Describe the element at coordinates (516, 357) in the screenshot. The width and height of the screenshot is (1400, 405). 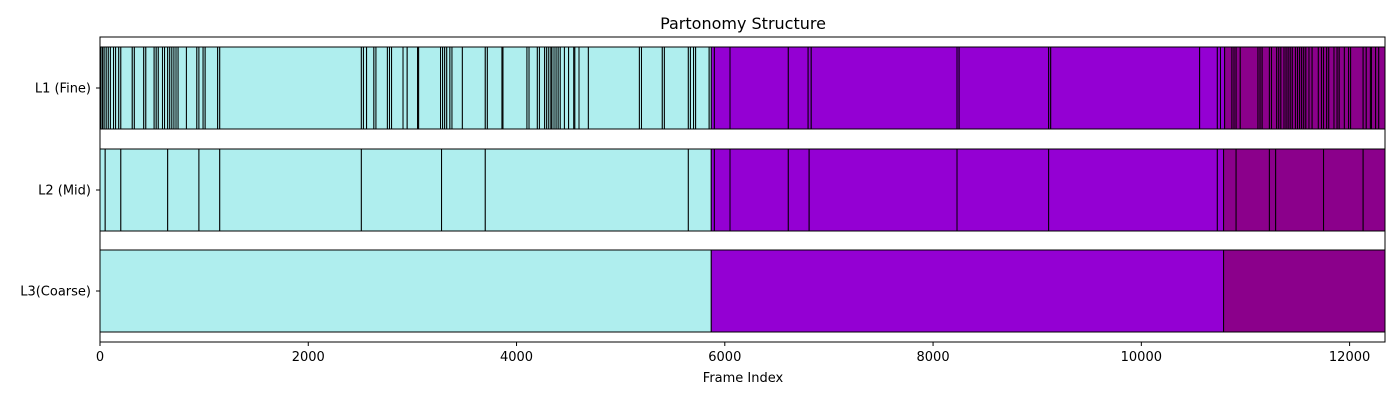
I see `x-tick-label: 4000` at that location.